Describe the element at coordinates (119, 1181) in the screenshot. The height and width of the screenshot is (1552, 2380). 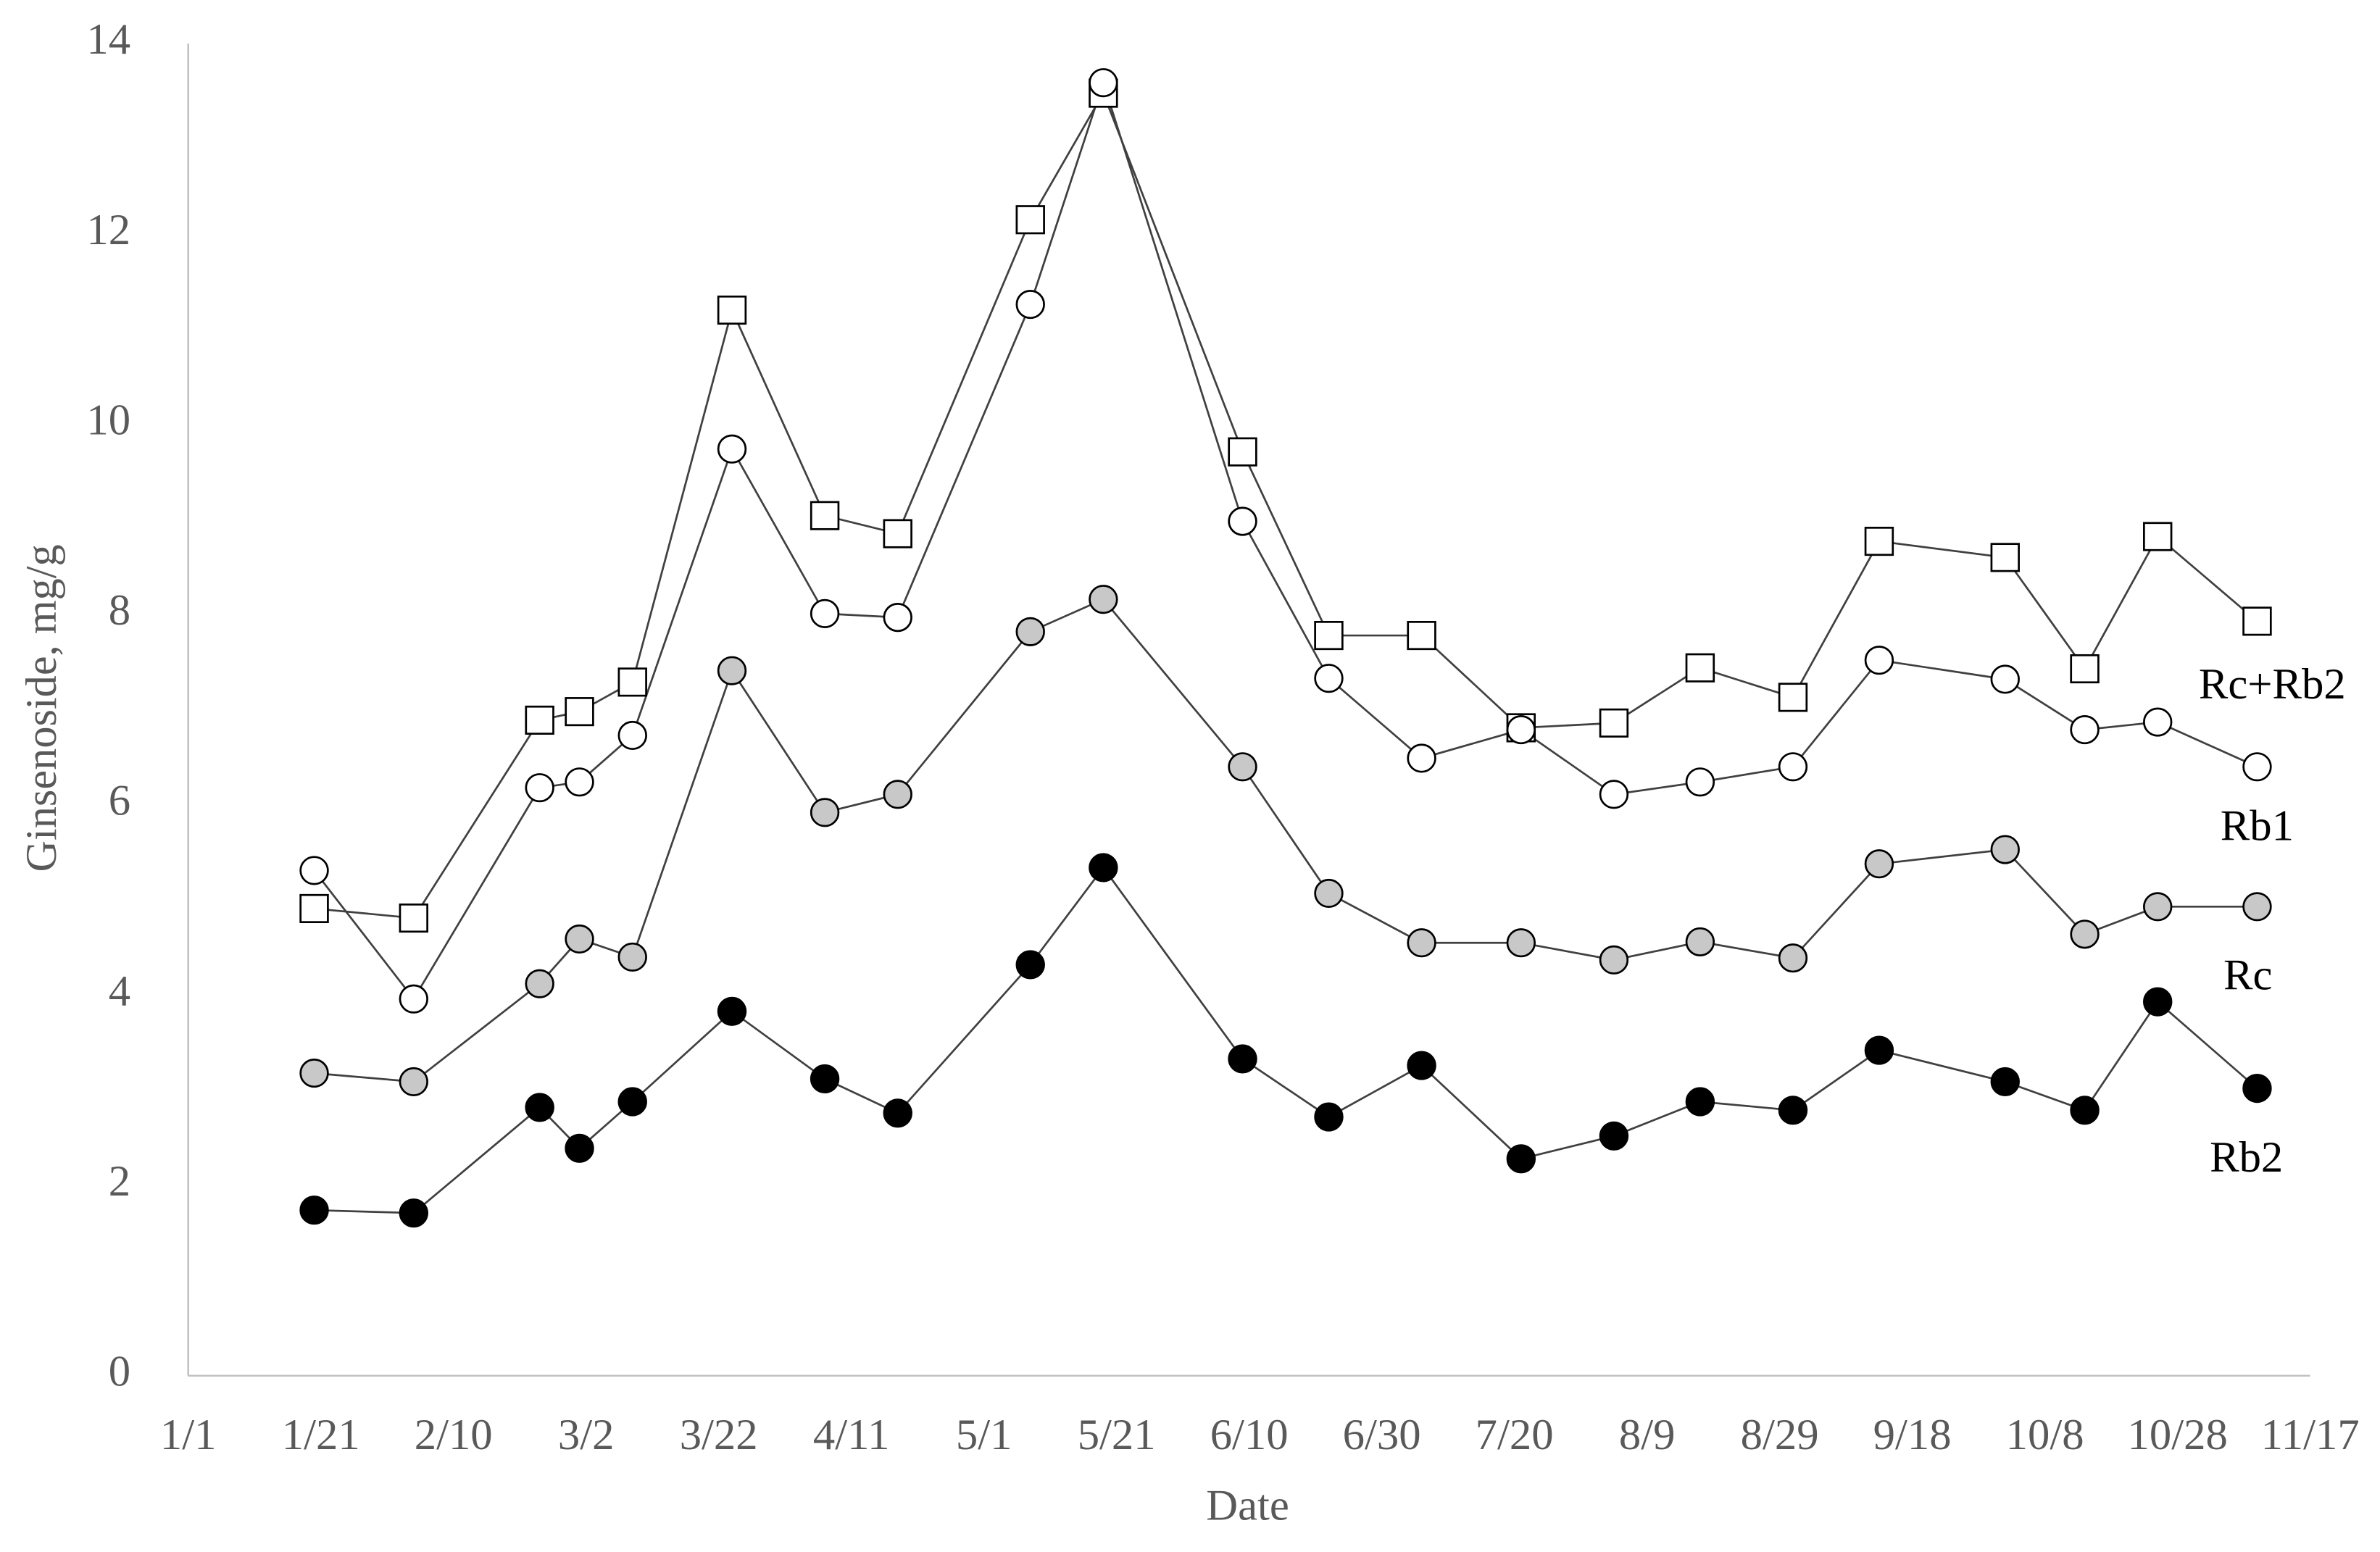
I see `y-tick-label: 2` at that location.